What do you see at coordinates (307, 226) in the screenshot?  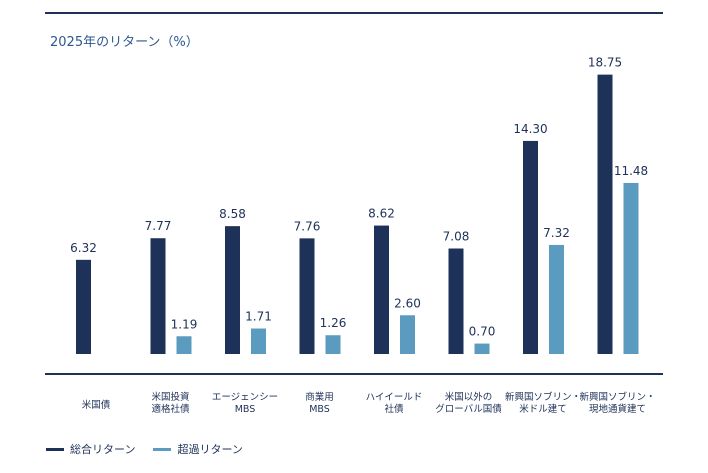 I see `data-label: 7.76` at bounding box center [307, 226].